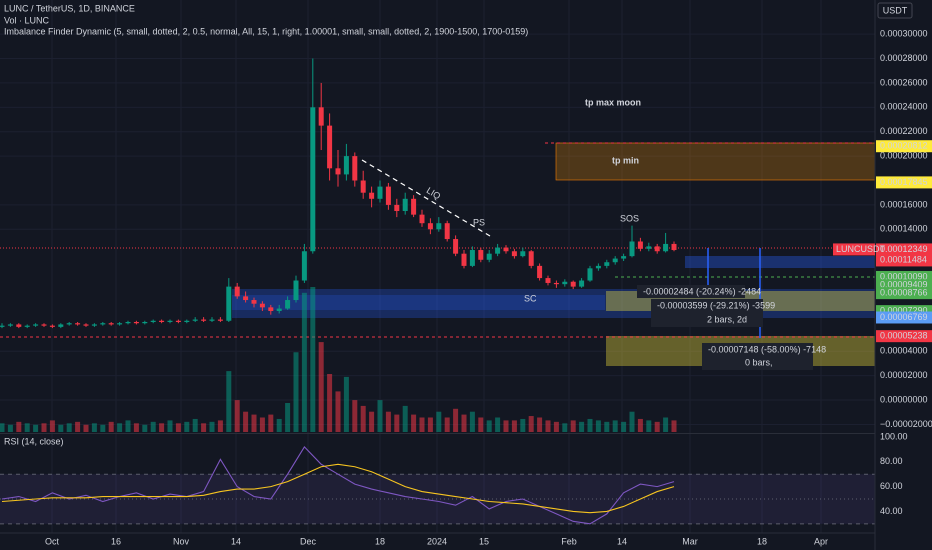  What do you see at coordinates (904, 34) in the screenshot?
I see `y-tick-label: 0.00030000` at bounding box center [904, 34].